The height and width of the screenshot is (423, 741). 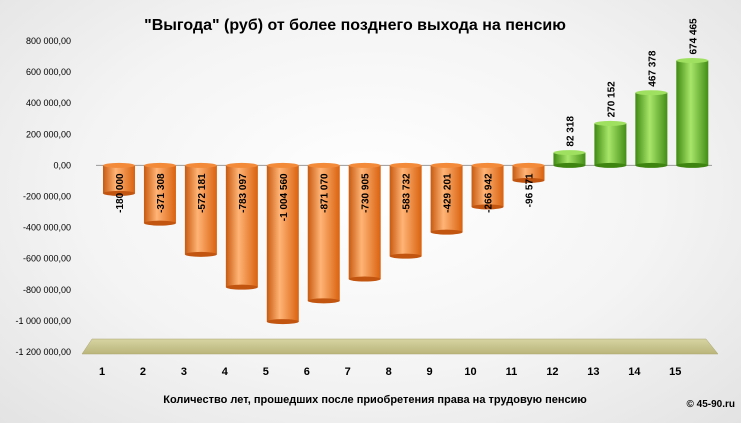 I want to click on data-label: -266 942, so click(x=489, y=193).